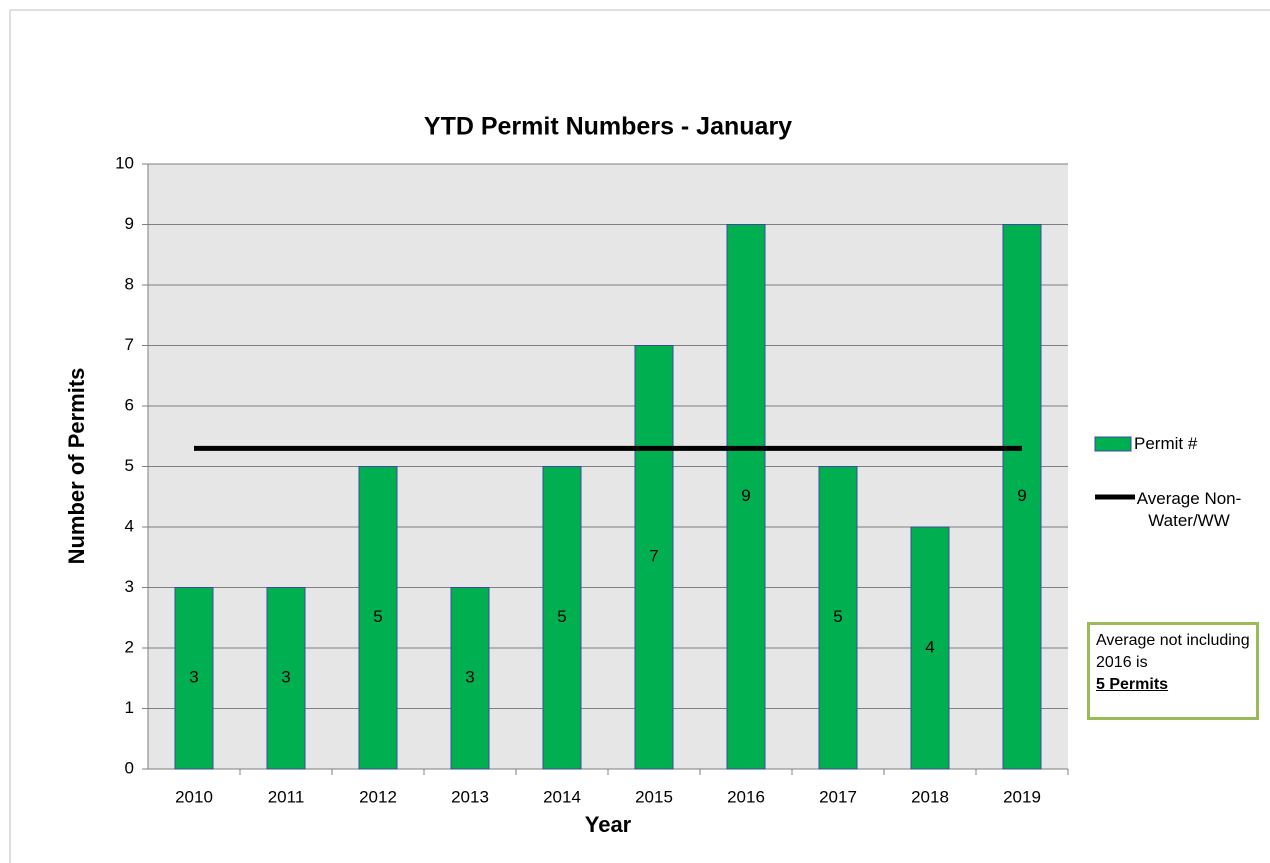 The image size is (1270, 863). What do you see at coordinates (286, 796) in the screenshot?
I see `x-tick-label: 2011` at bounding box center [286, 796].